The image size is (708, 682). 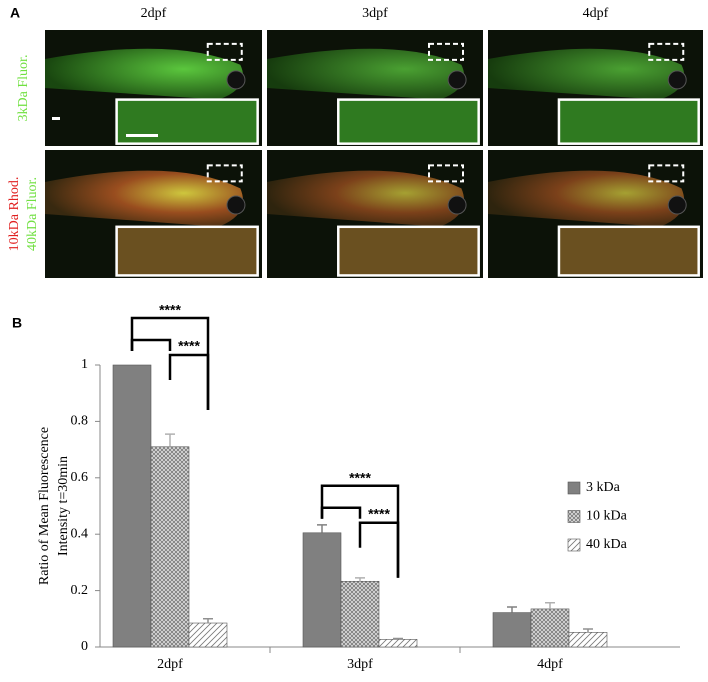 I want to click on y-axis-label: Ratio of Mean Fluorescence, so click(x=44, y=506).